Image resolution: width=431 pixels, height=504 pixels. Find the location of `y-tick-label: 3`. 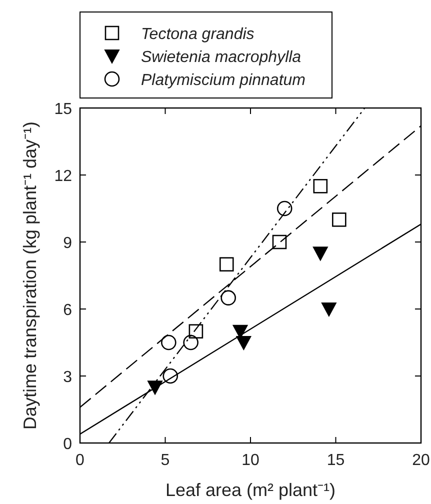

y-tick-label: 3 is located at coordinates (67, 377).